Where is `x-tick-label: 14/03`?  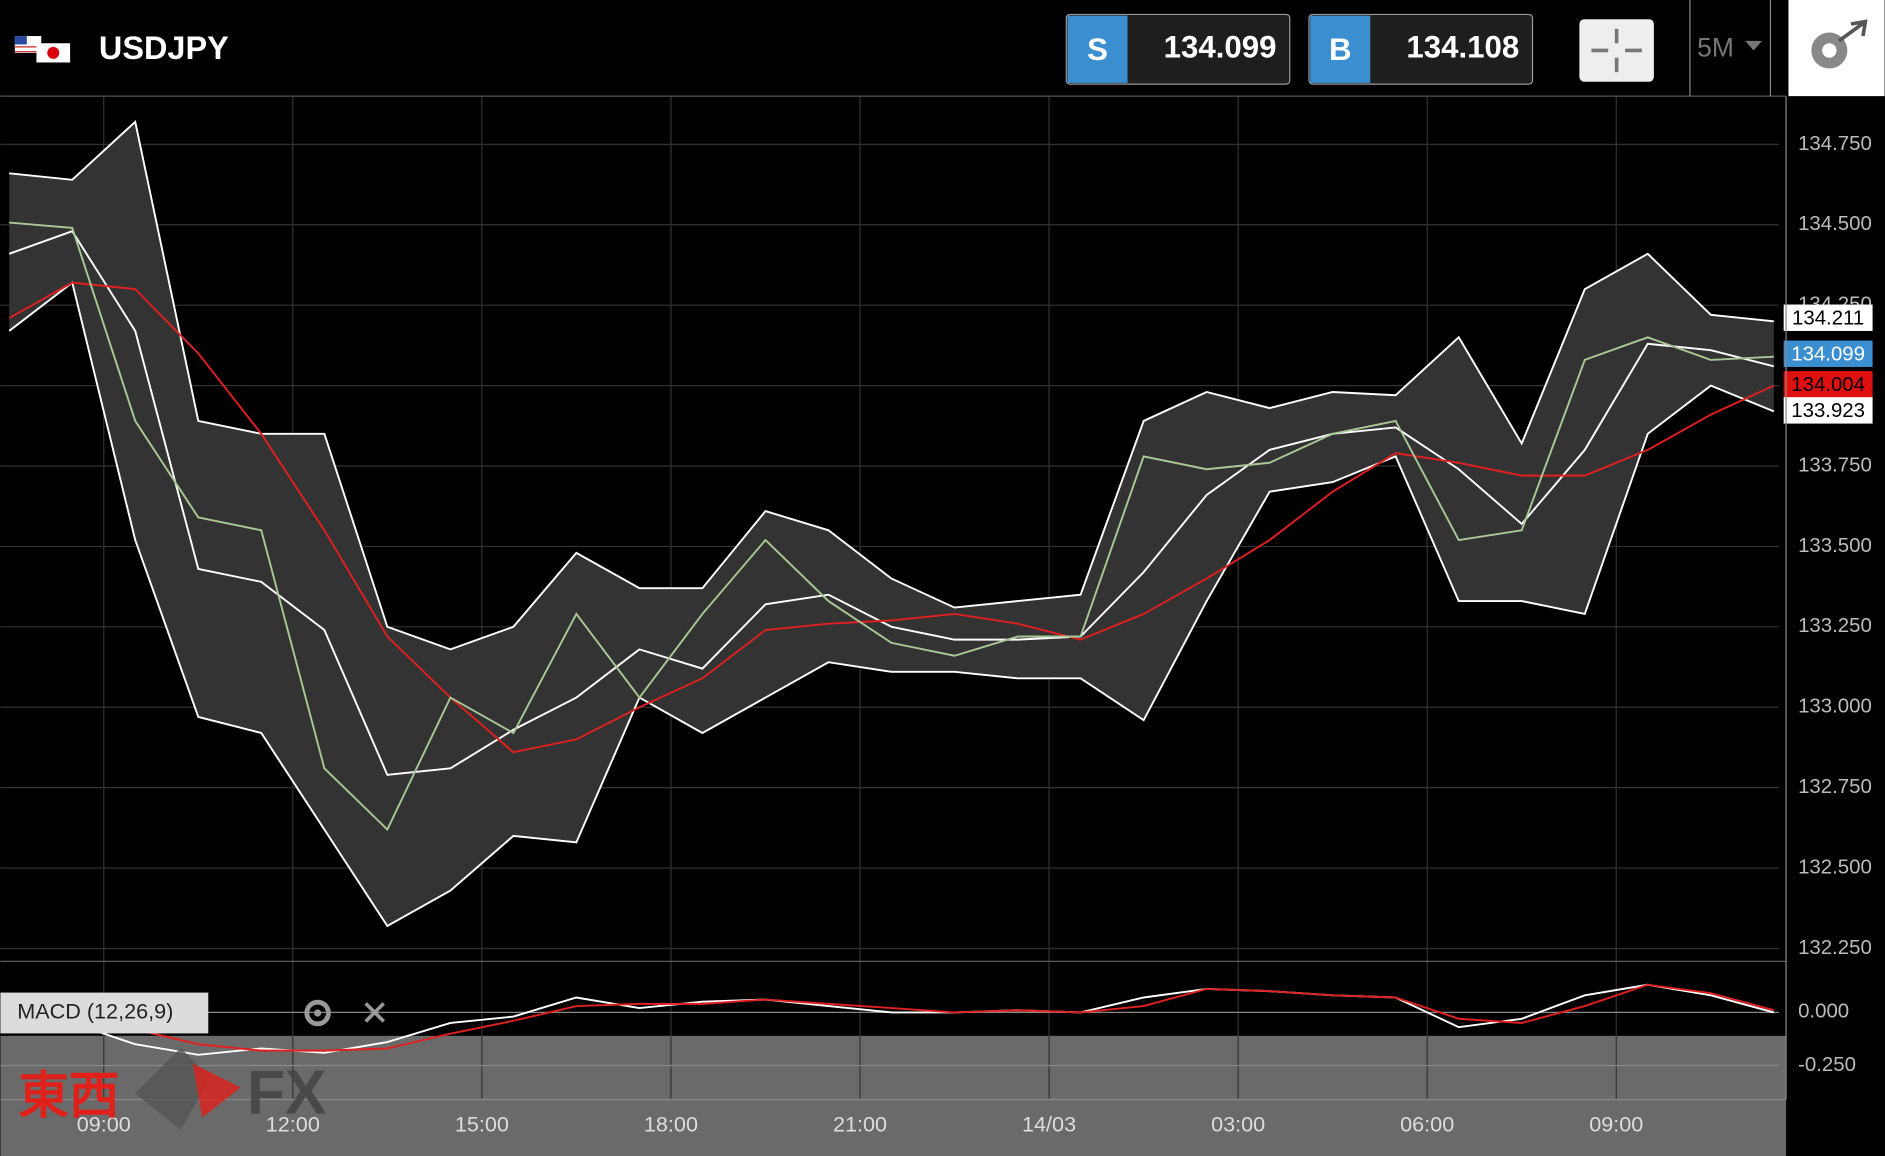 x-tick-label: 14/03 is located at coordinates (1049, 1124).